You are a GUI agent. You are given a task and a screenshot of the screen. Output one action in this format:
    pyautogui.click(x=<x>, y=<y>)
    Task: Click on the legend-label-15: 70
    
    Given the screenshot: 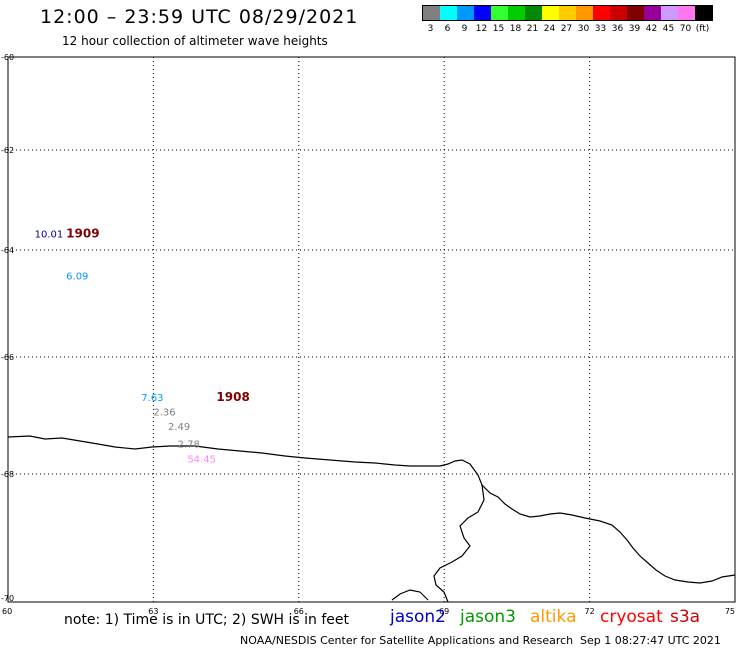 What is the action you would take?
    pyautogui.click(x=685, y=29)
    